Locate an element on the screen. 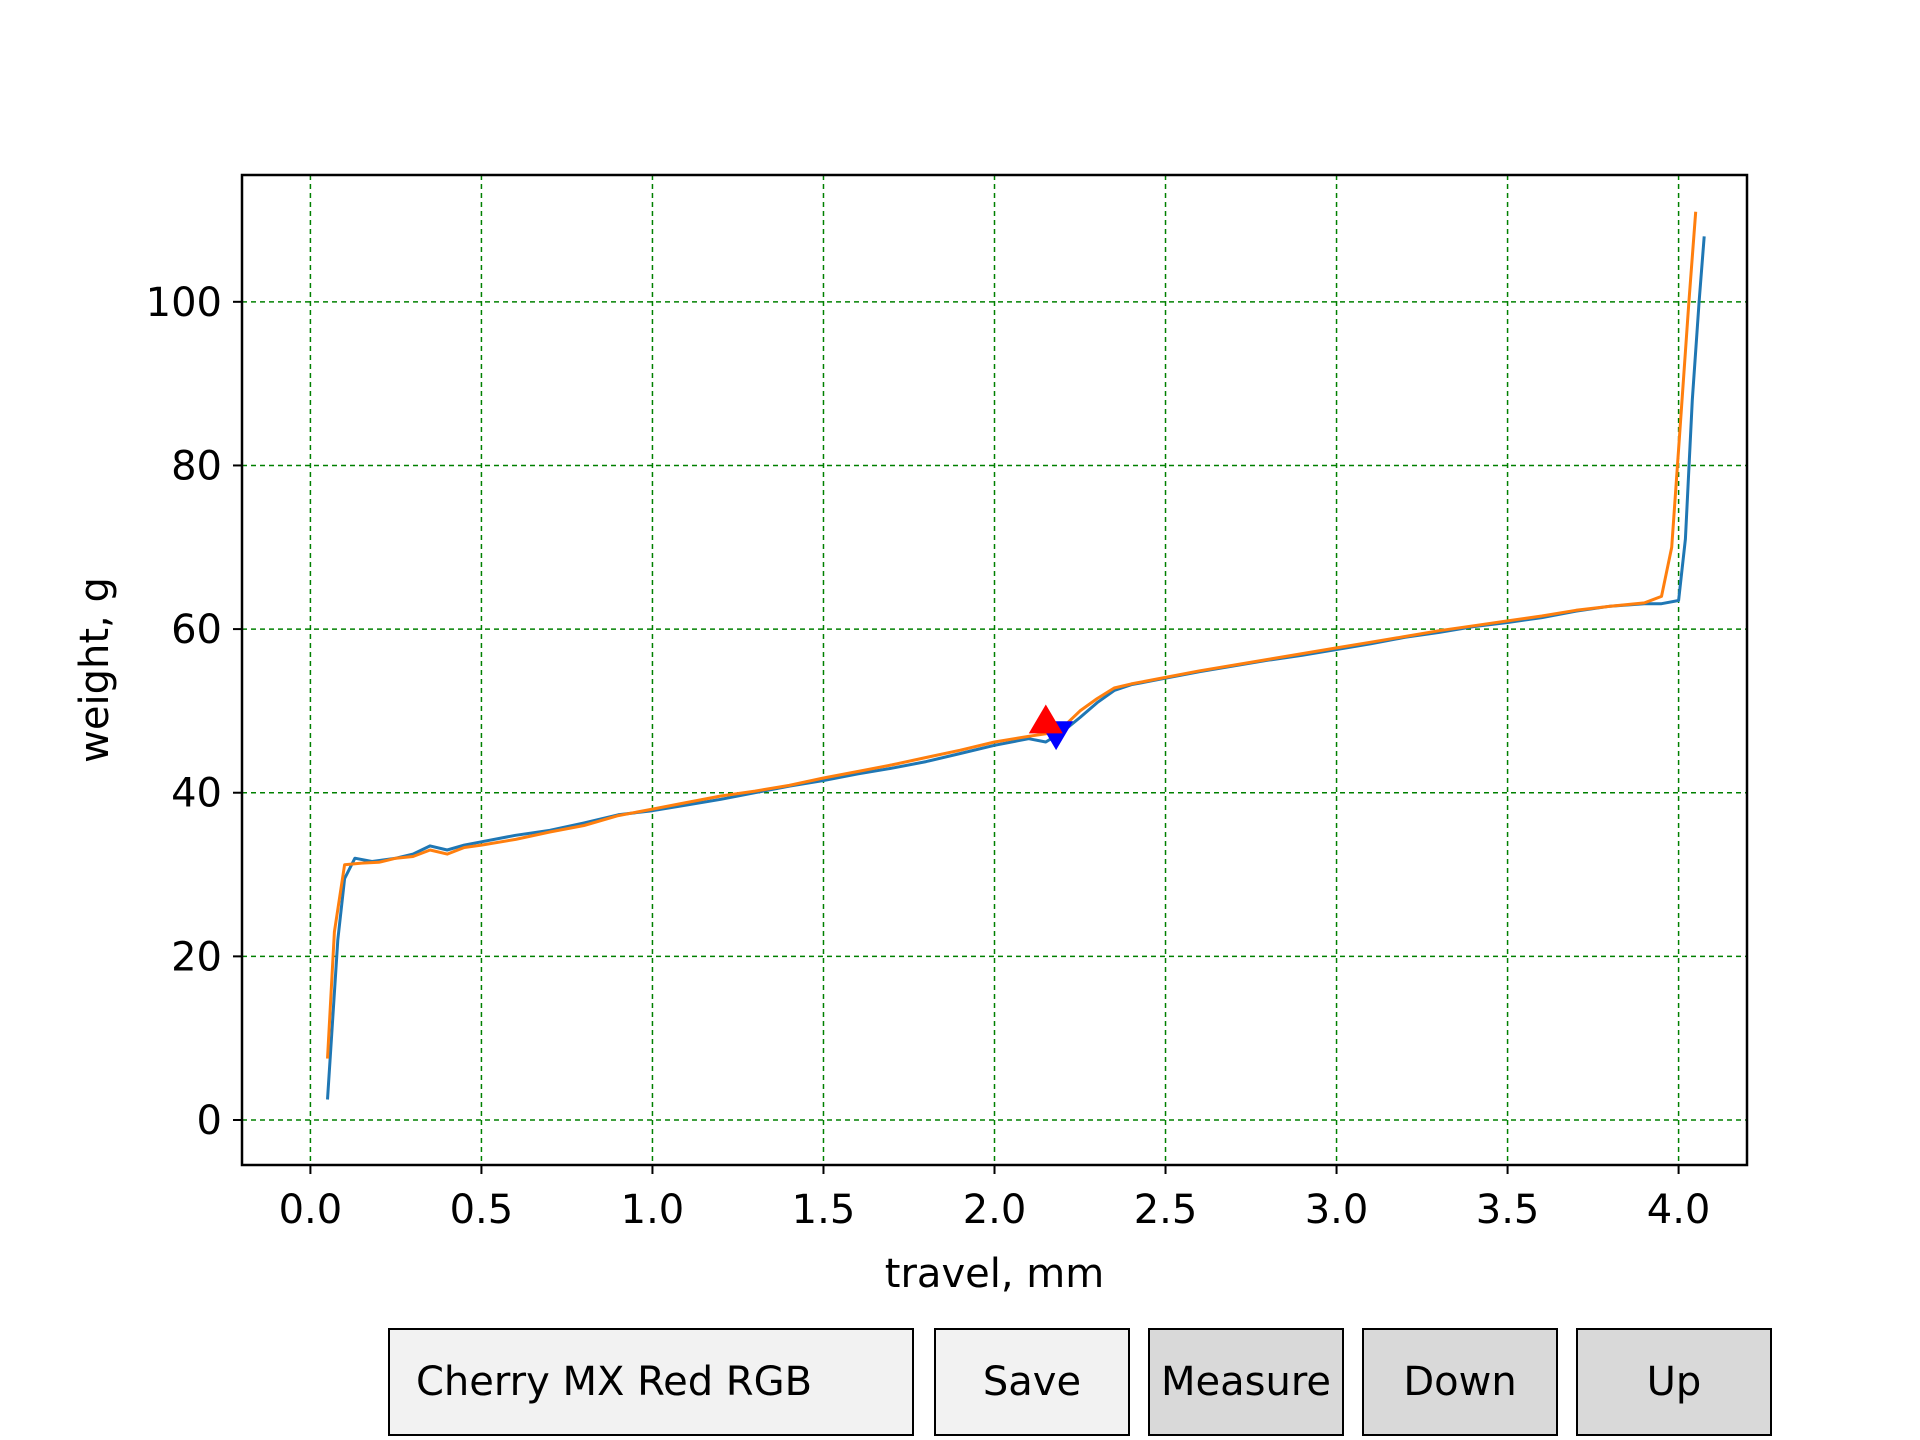  x-tick-label: 2.0 is located at coordinates (995, 1210).